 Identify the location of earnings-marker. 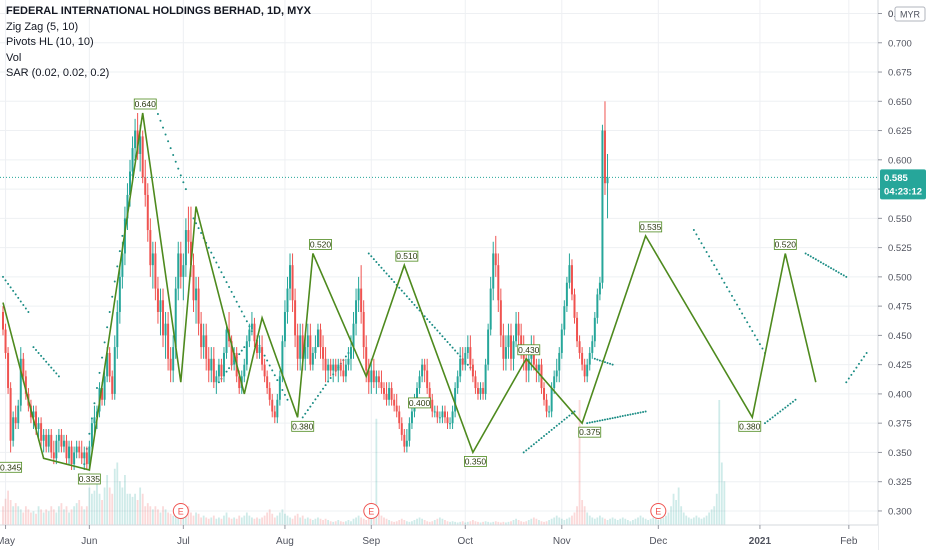
(180, 511).